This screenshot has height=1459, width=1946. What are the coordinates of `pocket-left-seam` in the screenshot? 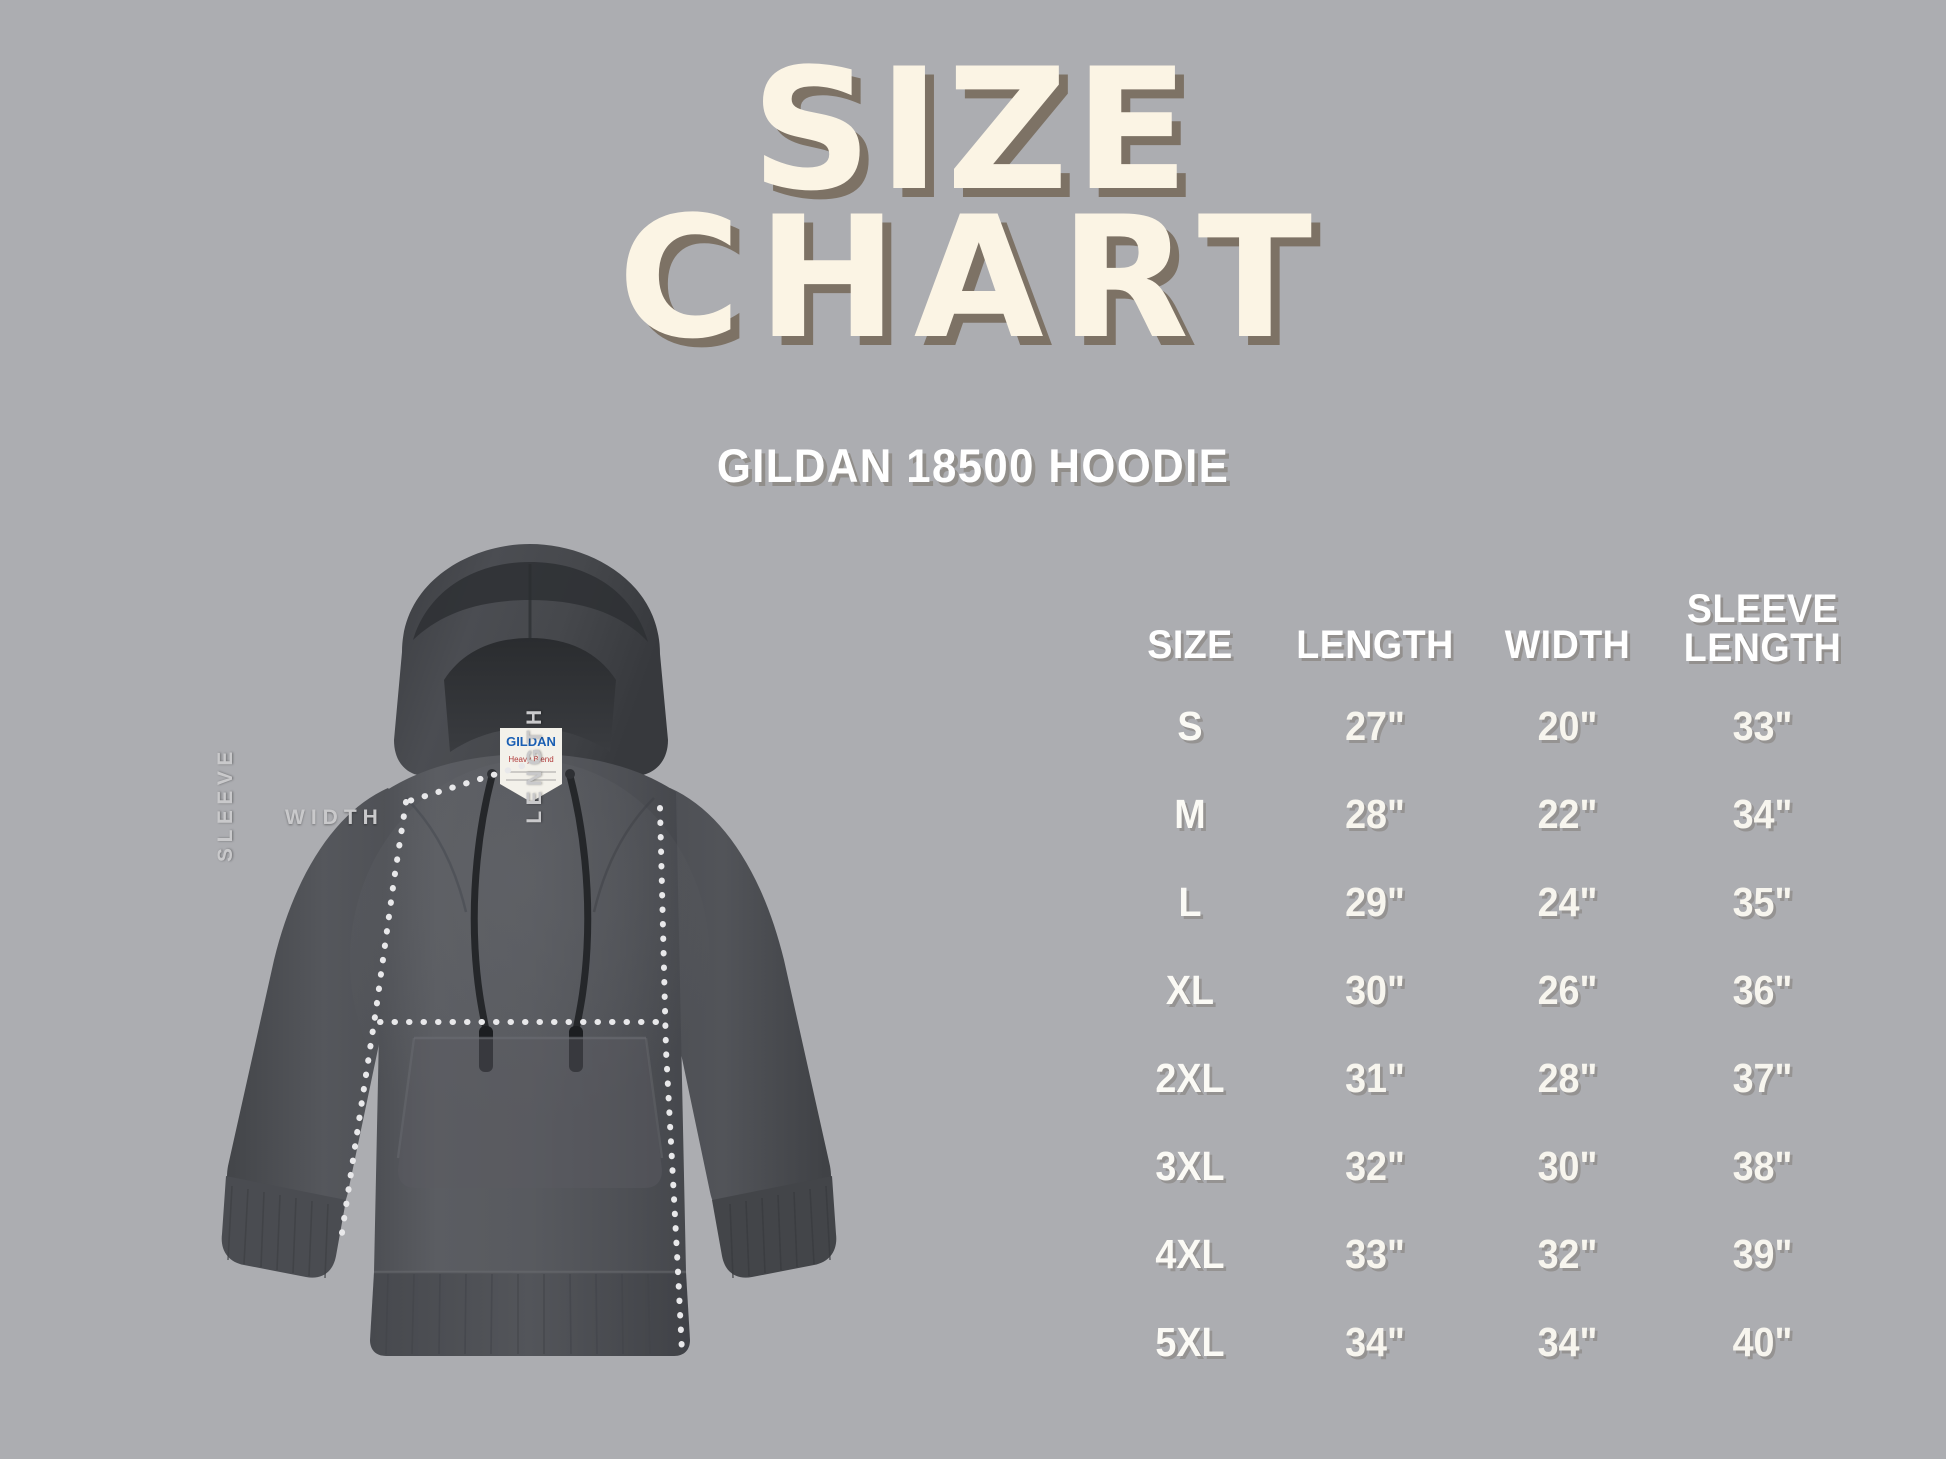 It's located at (406, 1098).